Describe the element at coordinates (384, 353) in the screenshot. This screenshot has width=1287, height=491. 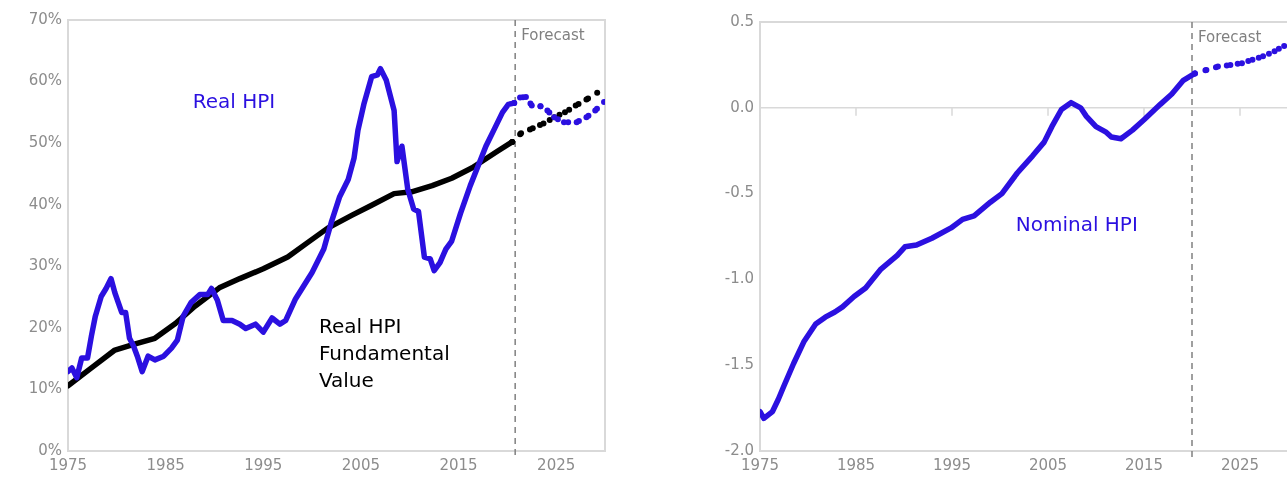
I see `text: Real HPI Fundamental Value` at that location.